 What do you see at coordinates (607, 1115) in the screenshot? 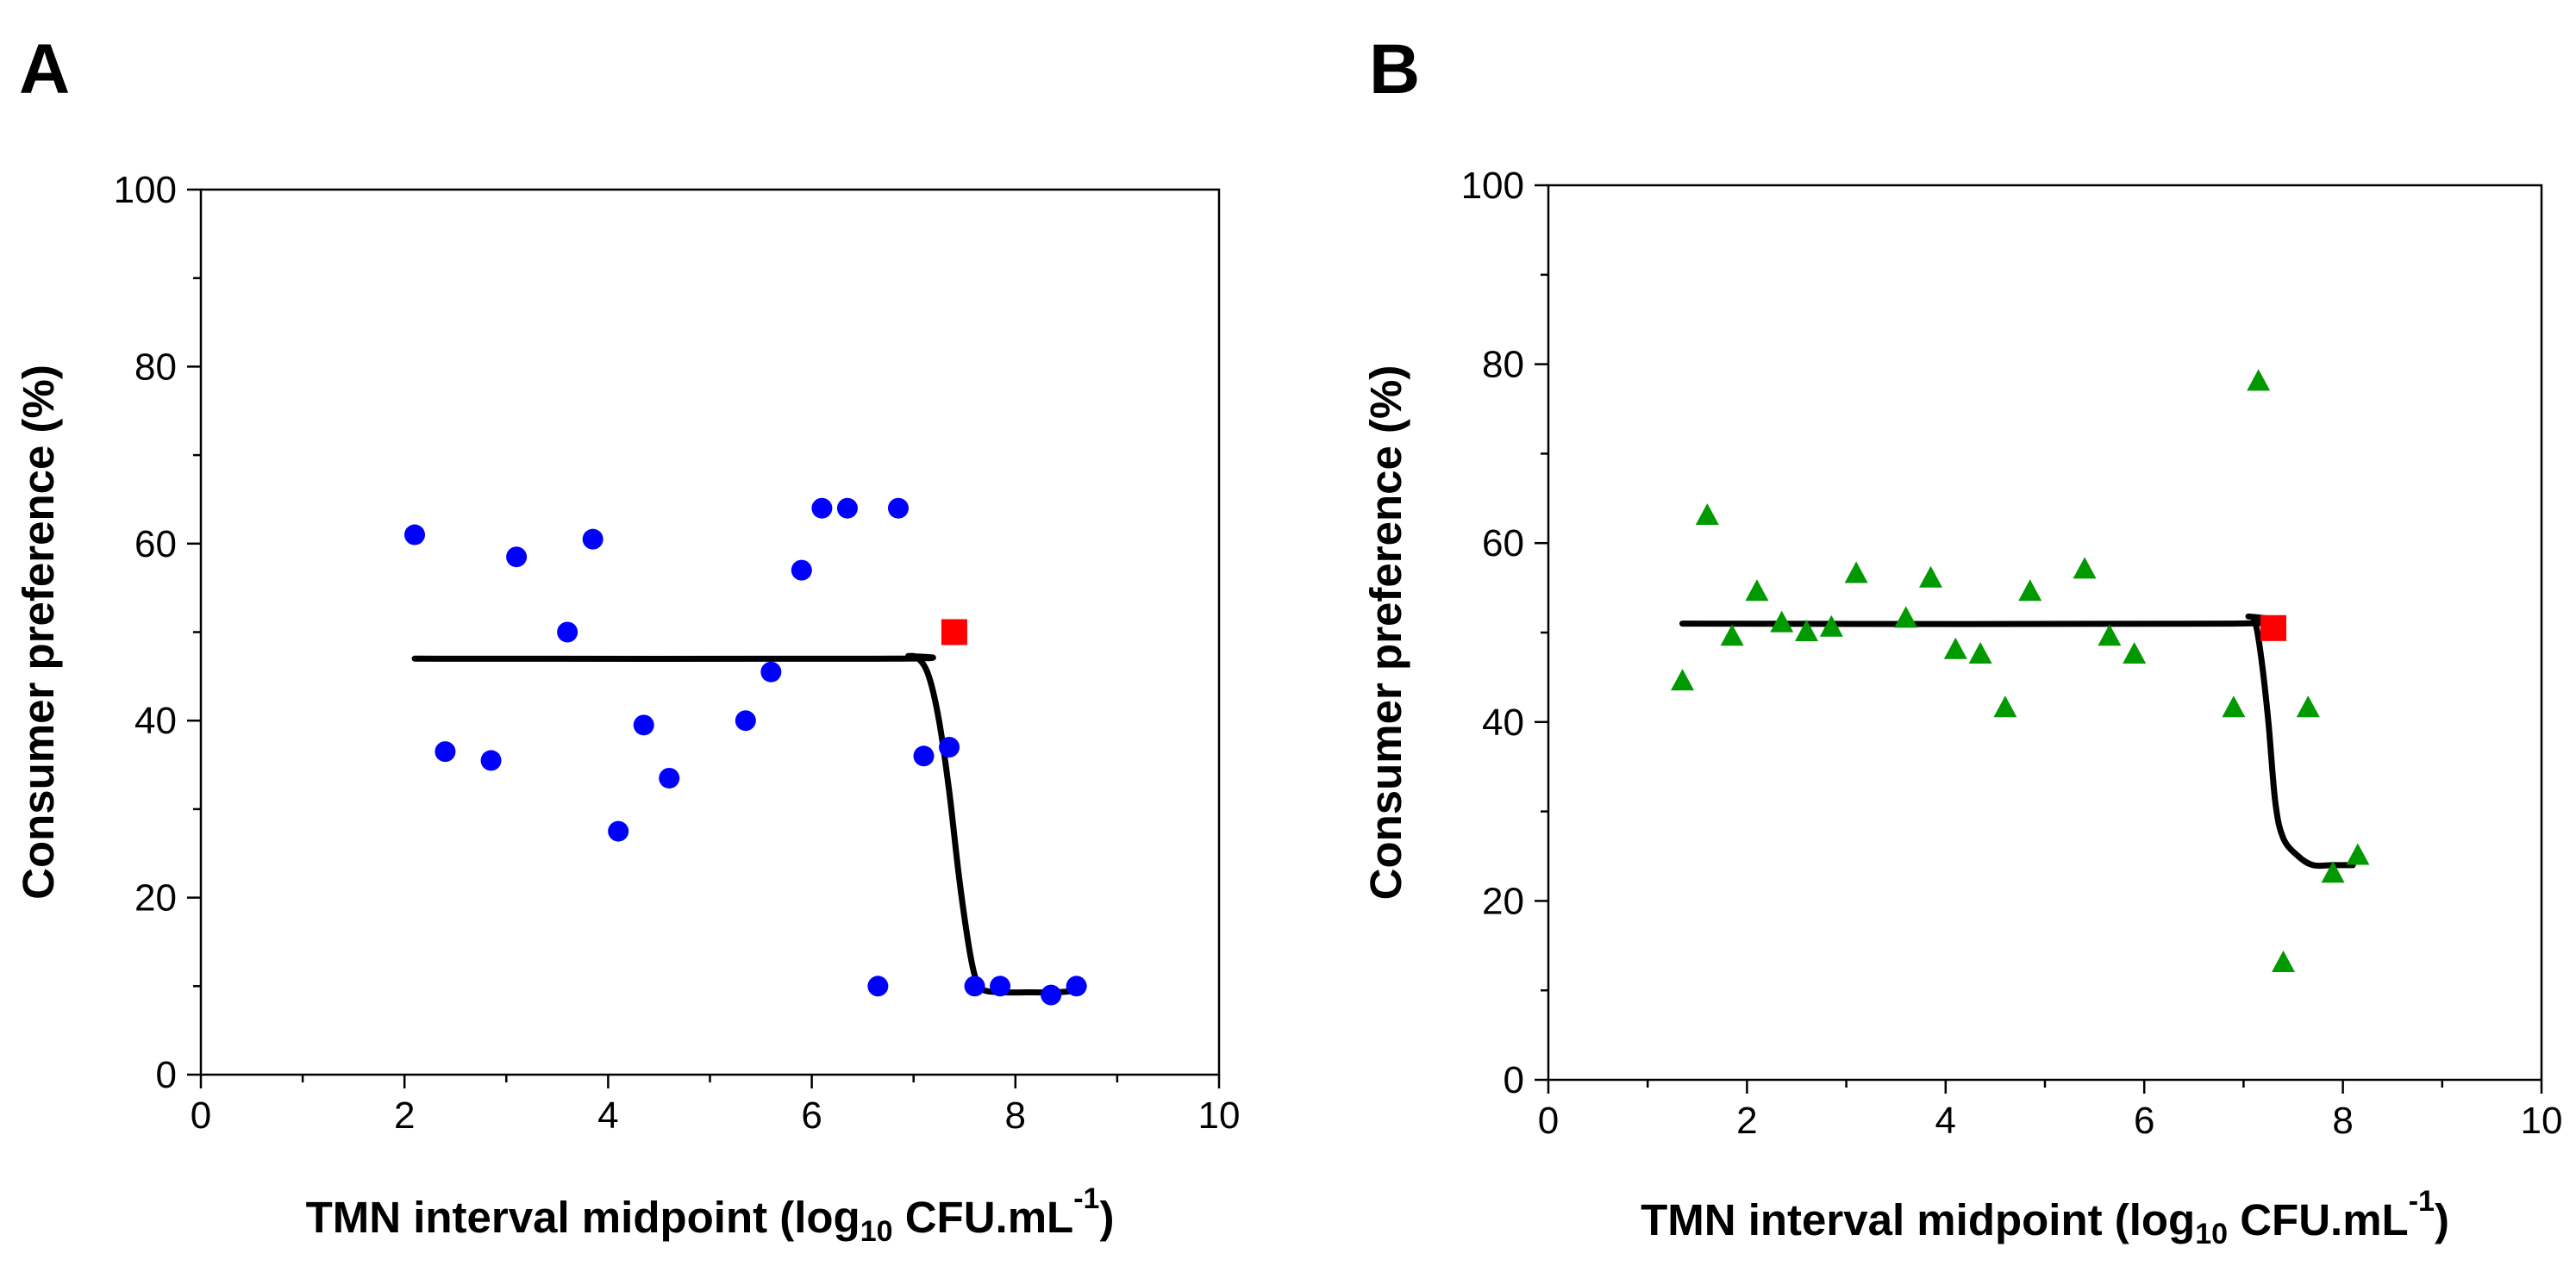
I see `chart-a-x-tick-label: 4` at bounding box center [607, 1115].